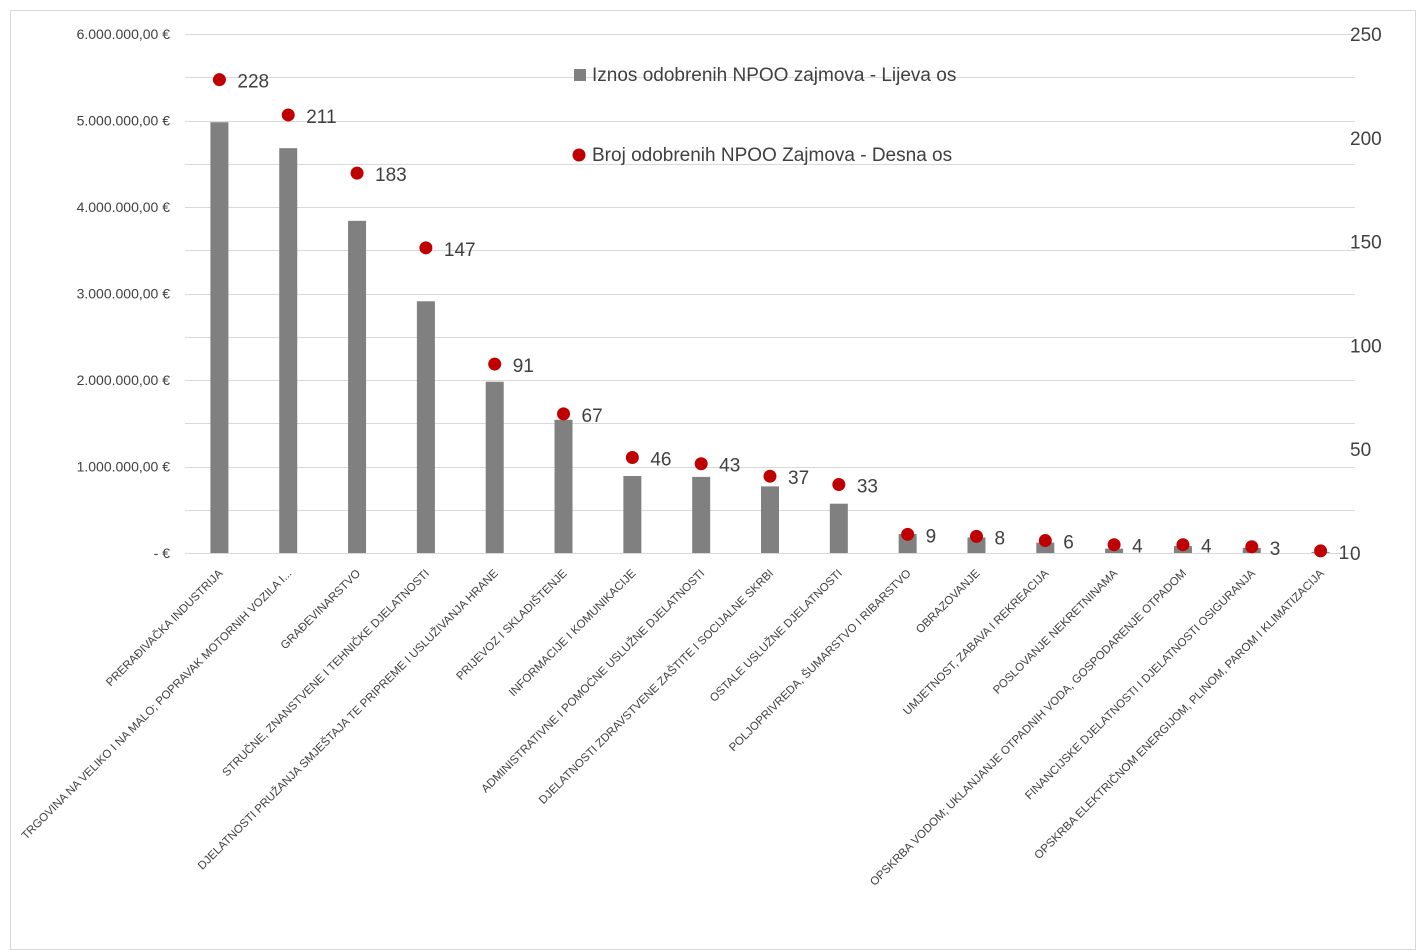  I want to click on left-axis-tick-label: - €, so click(162, 553).